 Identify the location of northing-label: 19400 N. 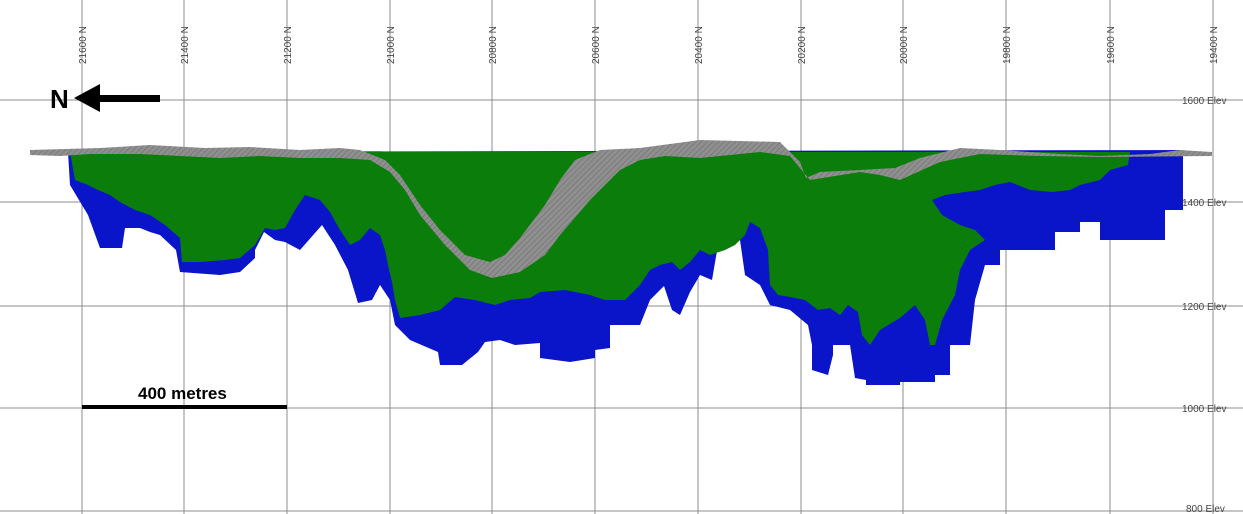
(1214, 45).